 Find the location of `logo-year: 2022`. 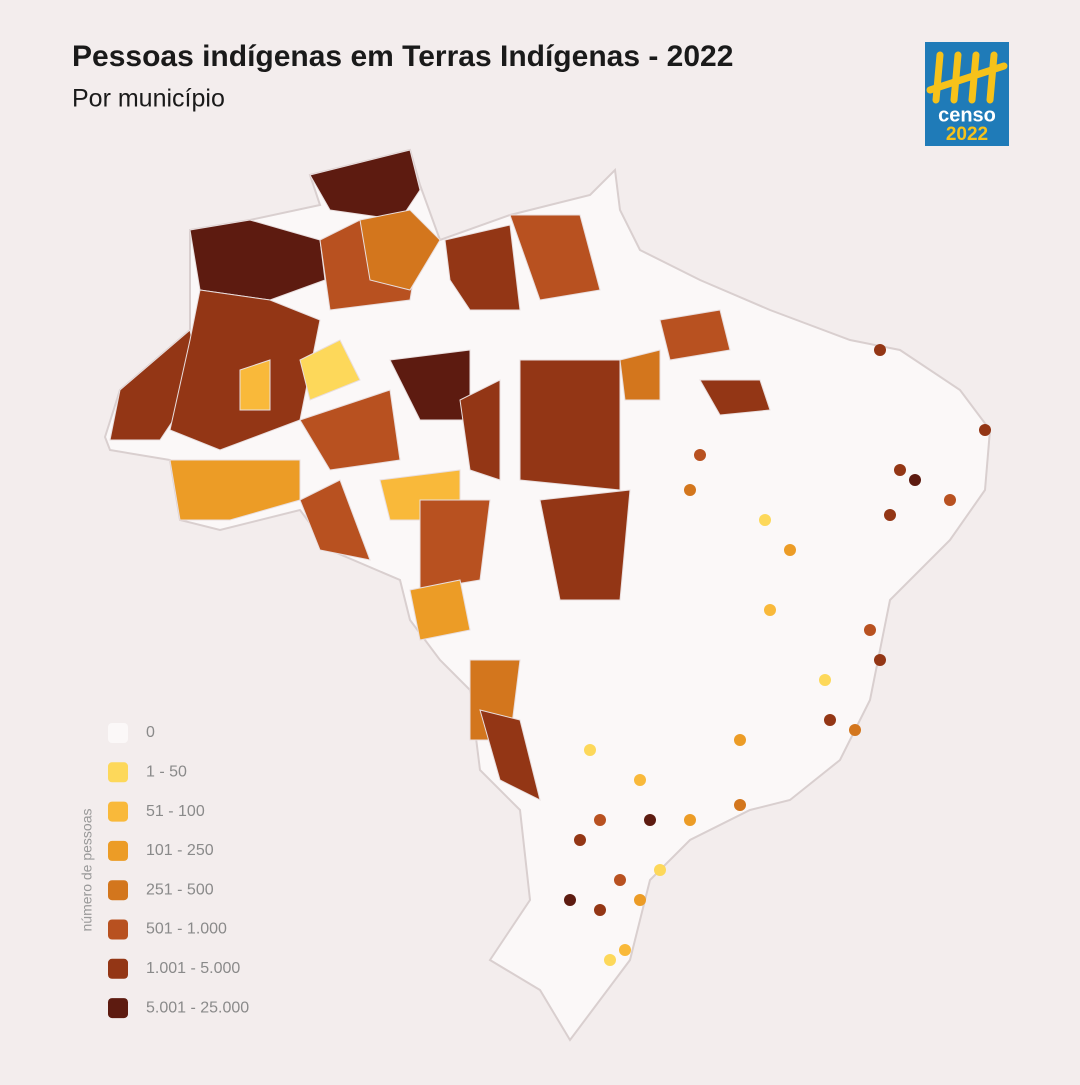

logo-year: 2022 is located at coordinates (967, 134).